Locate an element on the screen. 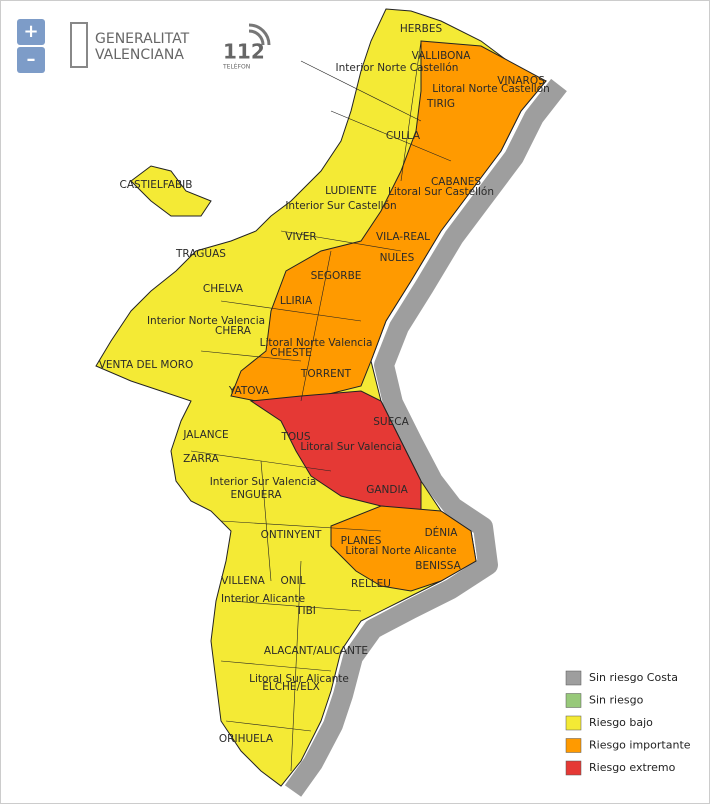 The height and width of the screenshot is (804, 710). place-label: GANDIA is located at coordinates (387, 490).